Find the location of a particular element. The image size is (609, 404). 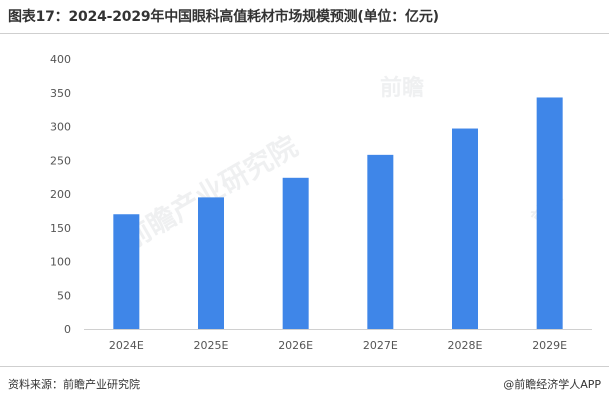

x-tick-label: 2027E is located at coordinates (380, 345).